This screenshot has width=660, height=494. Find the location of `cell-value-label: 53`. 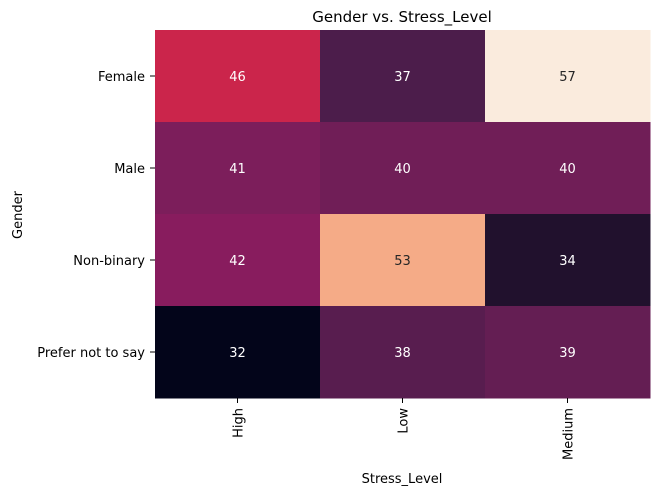

cell-value-label: 53 is located at coordinates (402, 261).